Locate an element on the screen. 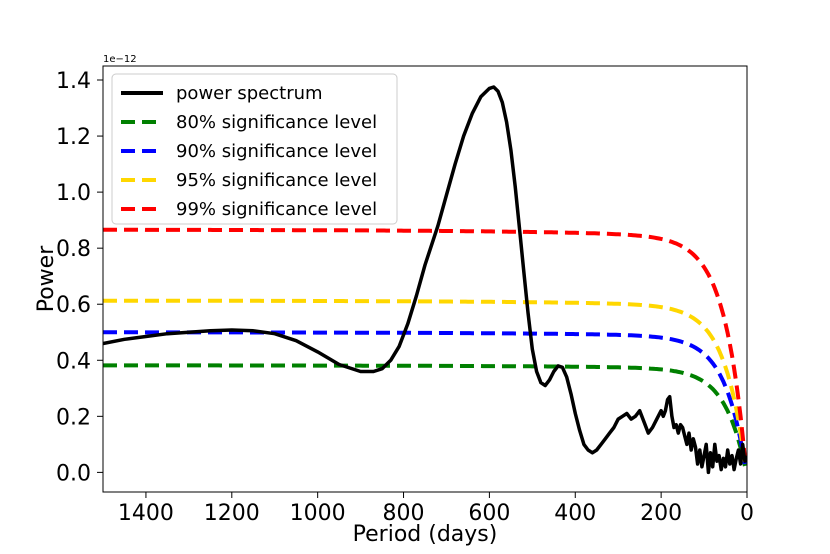 The width and height of the screenshot is (830, 554). legend-label-95-significance-level: 95% significance level is located at coordinates (276, 180).